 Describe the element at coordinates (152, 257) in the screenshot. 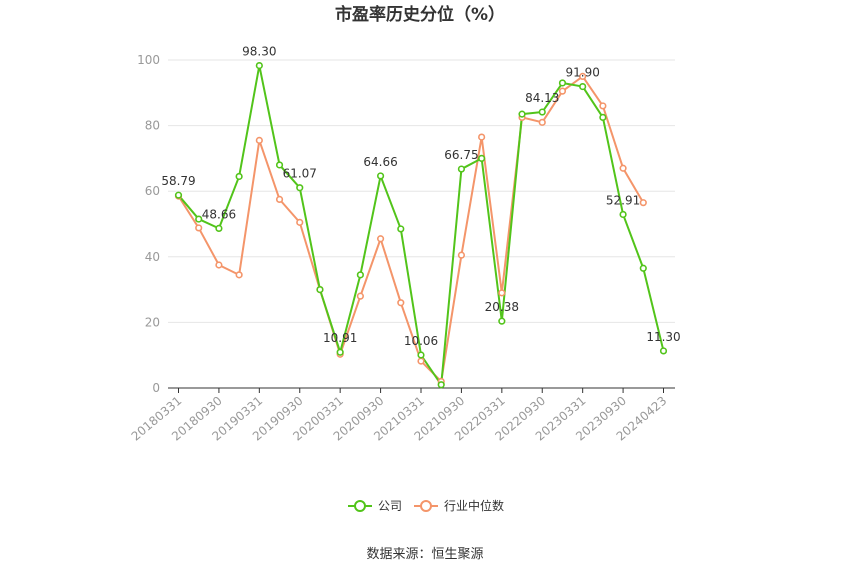

I see `y-tick-label: 40` at that location.